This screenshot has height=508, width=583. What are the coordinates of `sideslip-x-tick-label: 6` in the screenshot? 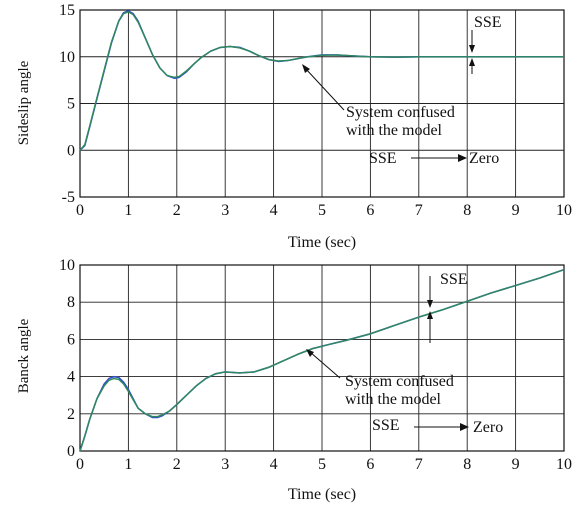 It's located at (370, 210).